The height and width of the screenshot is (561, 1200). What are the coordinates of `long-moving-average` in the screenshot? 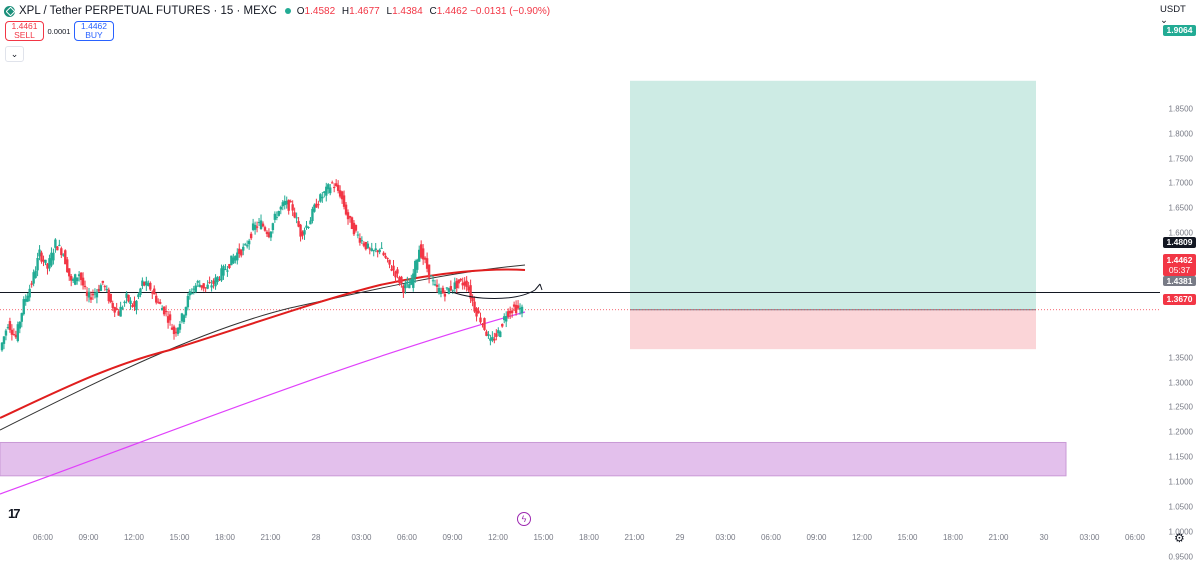 It's located at (263, 403).